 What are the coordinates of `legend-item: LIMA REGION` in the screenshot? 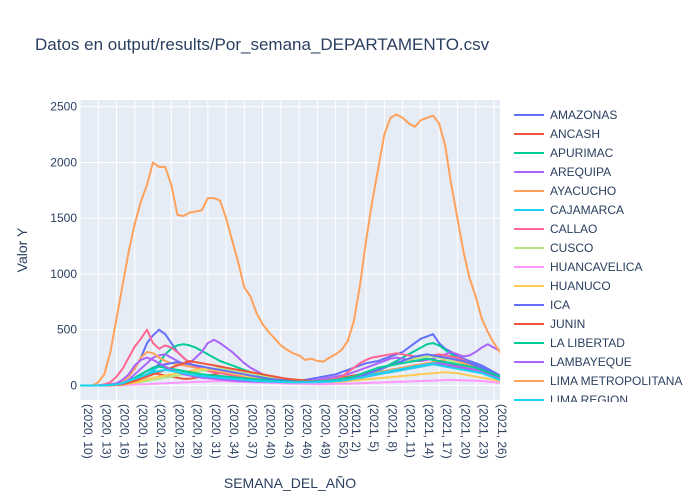 It's located at (571, 400).